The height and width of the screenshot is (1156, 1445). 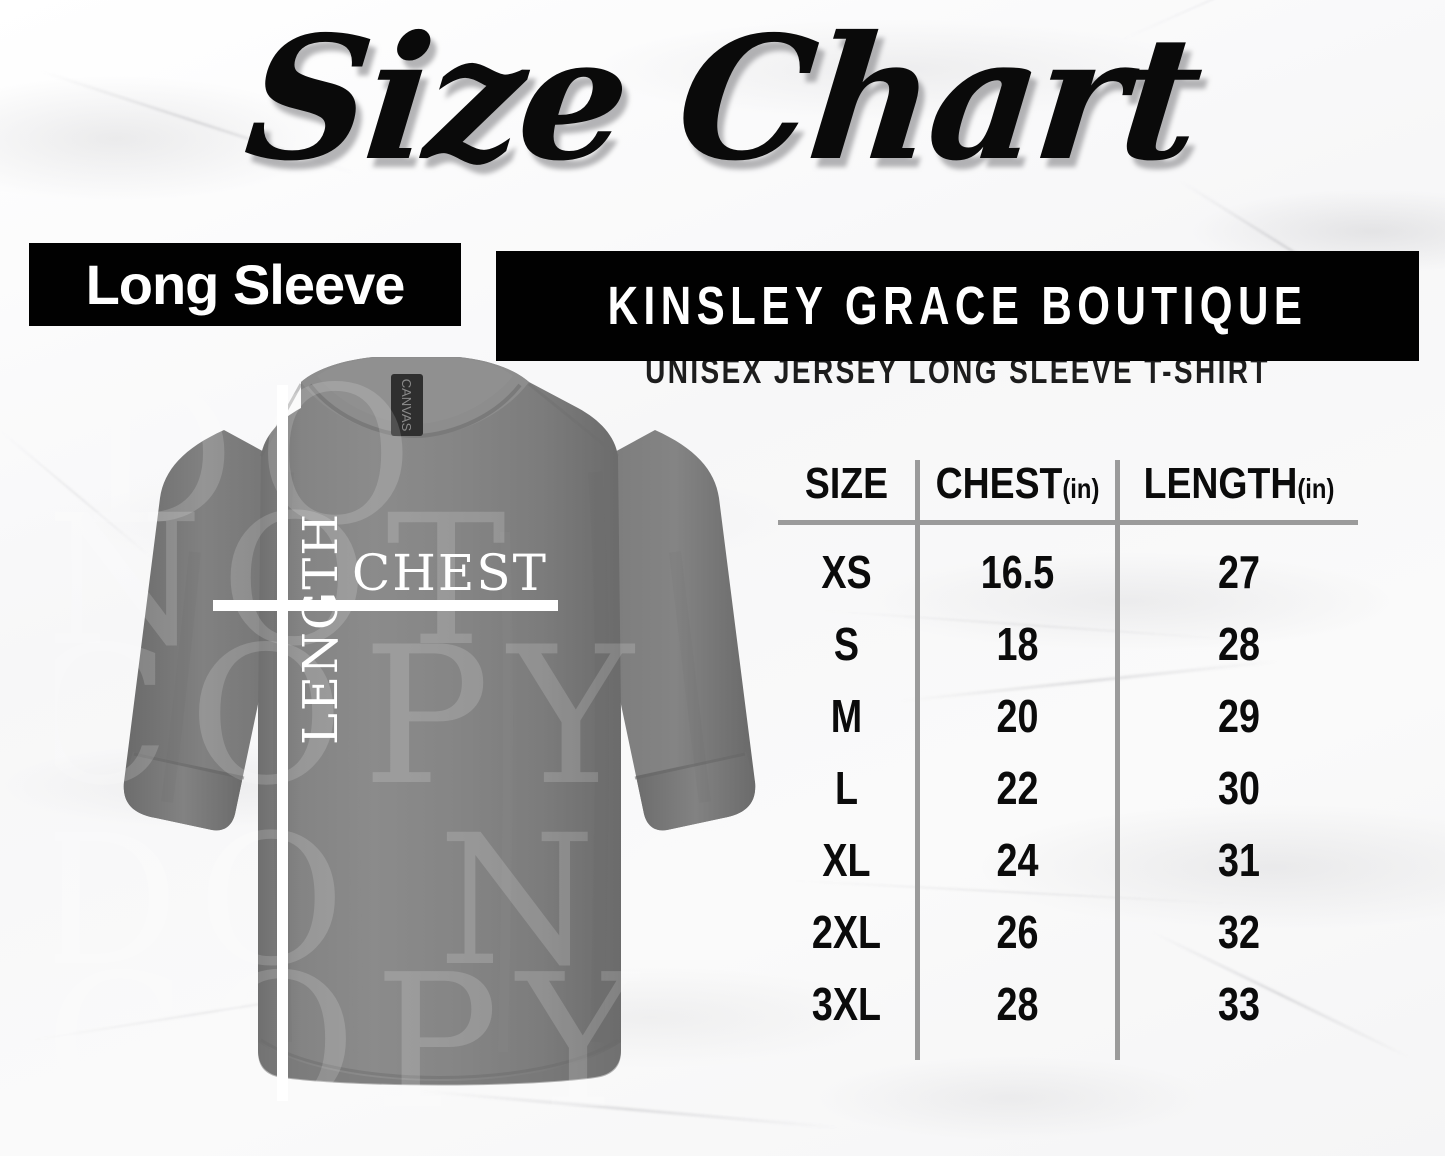 What do you see at coordinates (573, 420) in the screenshot?
I see `shirt-right-shoulder-seam` at bounding box center [573, 420].